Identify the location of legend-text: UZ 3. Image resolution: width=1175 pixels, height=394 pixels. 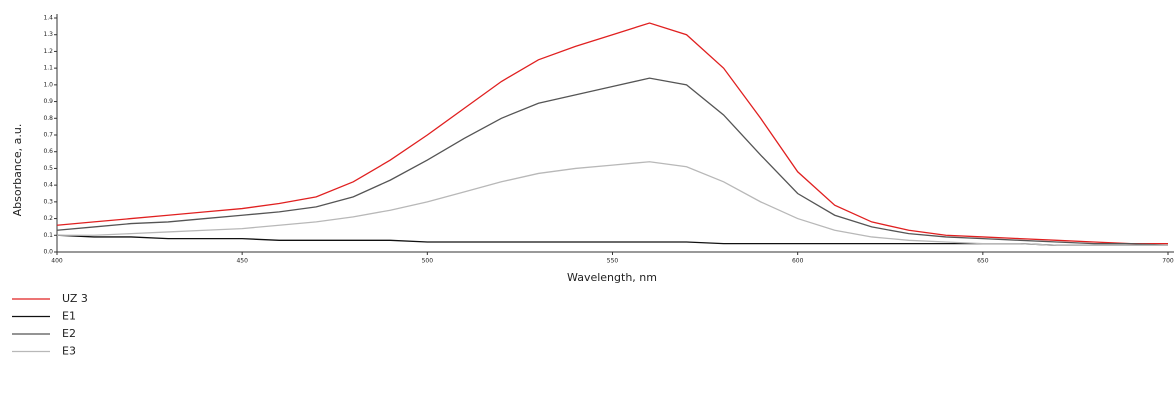
(75, 298).